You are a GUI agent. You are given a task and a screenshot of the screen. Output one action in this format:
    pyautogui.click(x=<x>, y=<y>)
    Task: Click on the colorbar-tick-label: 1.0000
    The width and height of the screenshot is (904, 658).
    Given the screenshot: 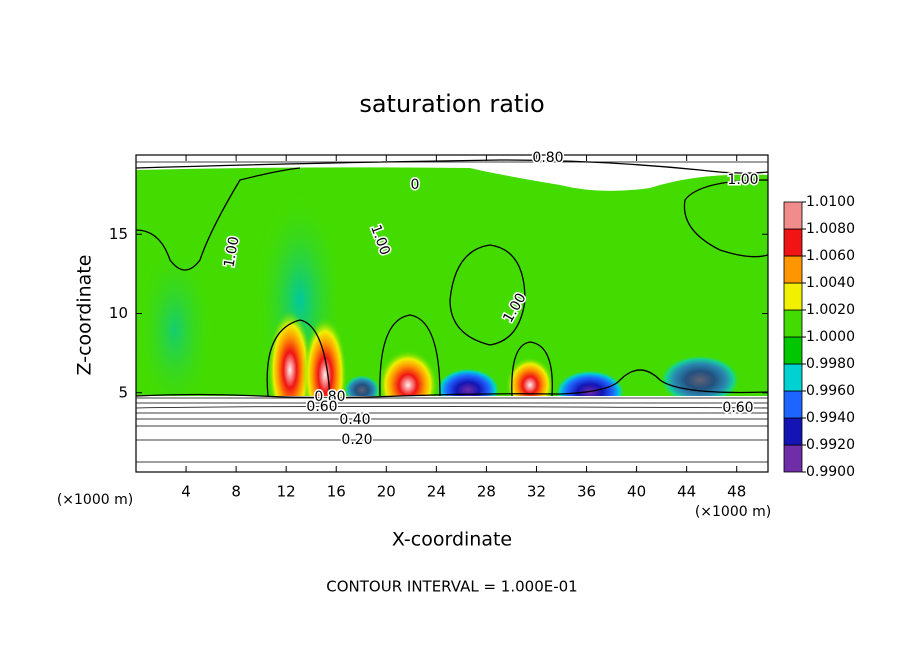 What is the action you would take?
    pyautogui.click(x=830, y=337)
    